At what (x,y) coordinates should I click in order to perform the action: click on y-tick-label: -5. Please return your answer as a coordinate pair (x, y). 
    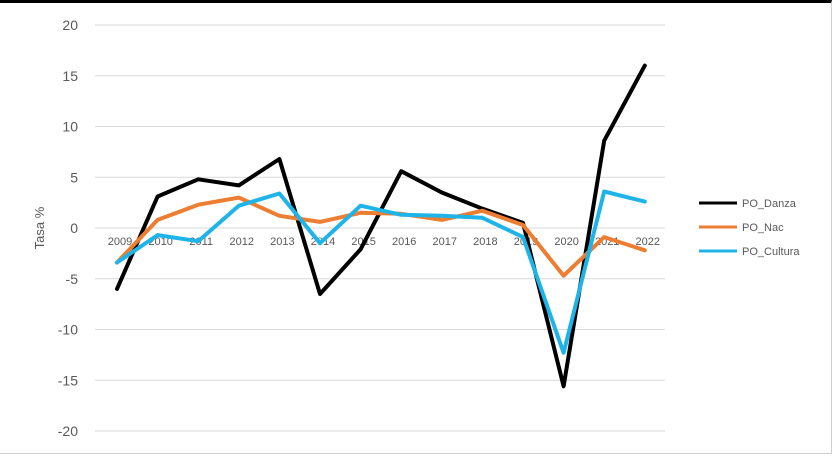
    Looking at the image, I should click on (72, 279).